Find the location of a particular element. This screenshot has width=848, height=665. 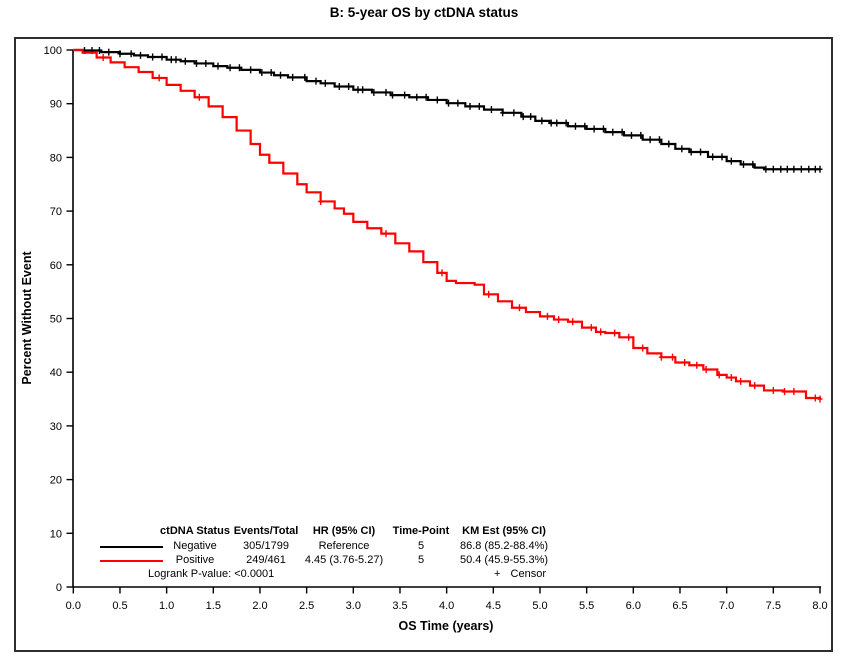

svg-text: 5.0 is located at coordinates (539, 606).